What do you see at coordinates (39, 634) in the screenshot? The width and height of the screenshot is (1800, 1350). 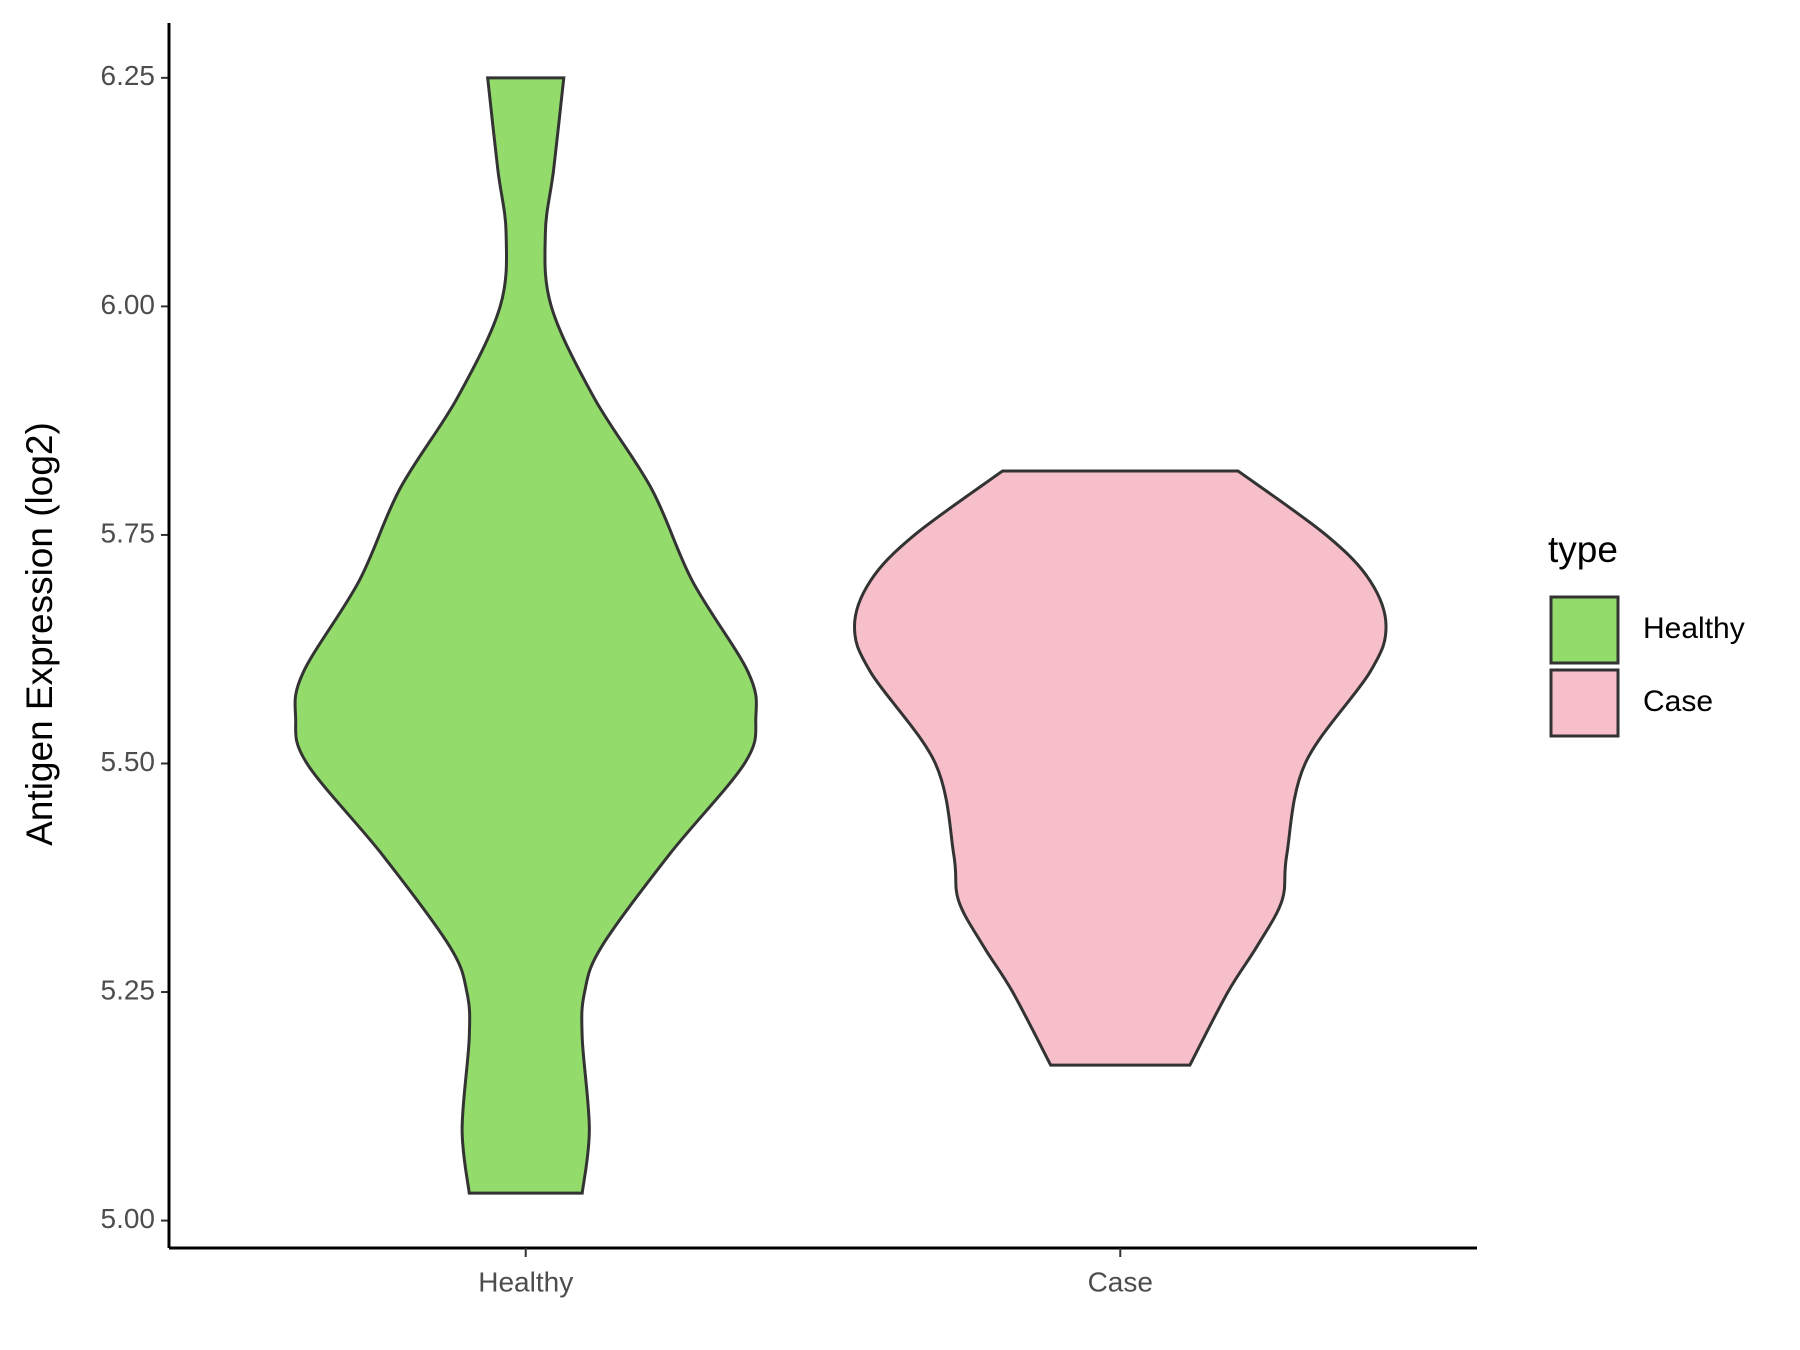 I see `y-axis-title: Antigen Expression (log2)` at bounding box center [39, 634].